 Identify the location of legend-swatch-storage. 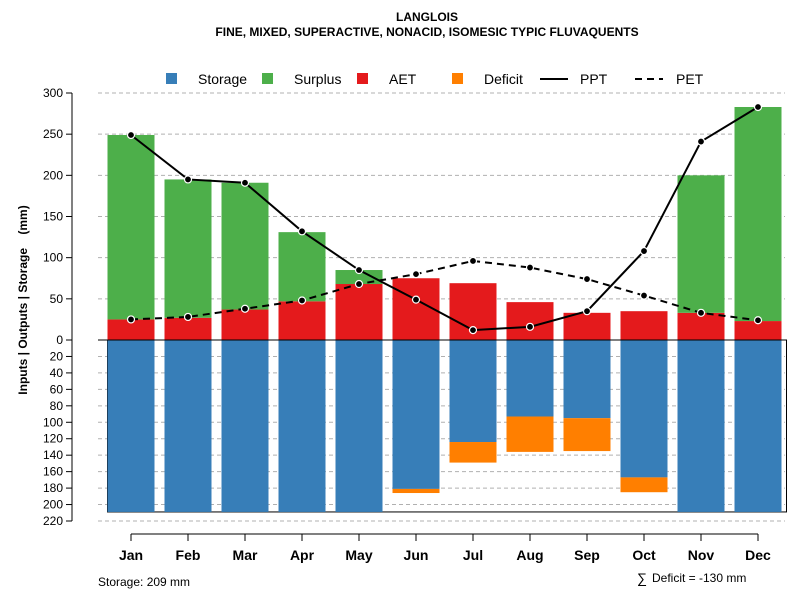
(171, 78).